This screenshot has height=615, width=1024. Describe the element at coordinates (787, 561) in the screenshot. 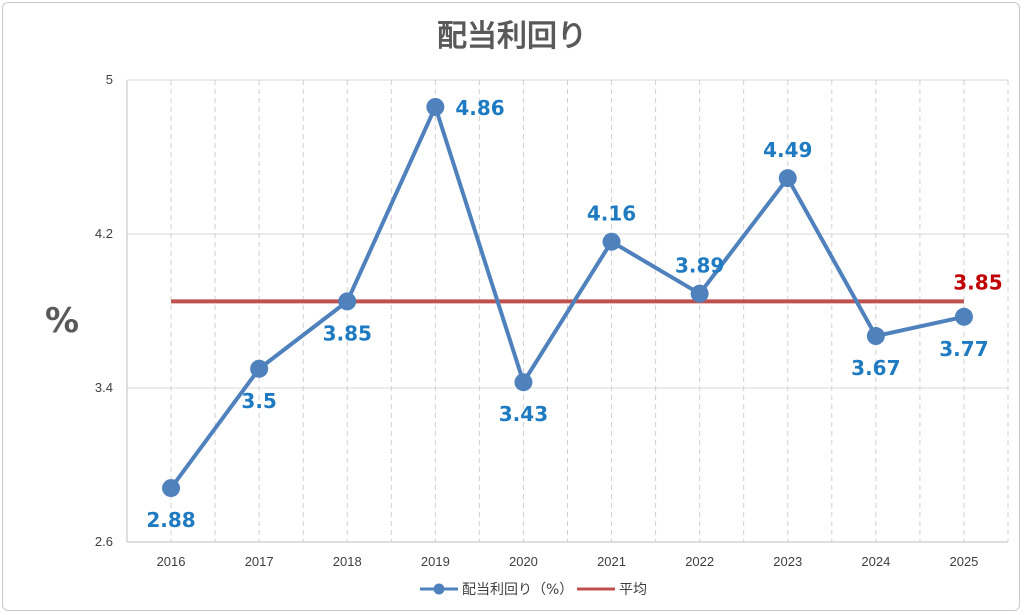

I see `x-tick-label-2023: 2023` at that location.